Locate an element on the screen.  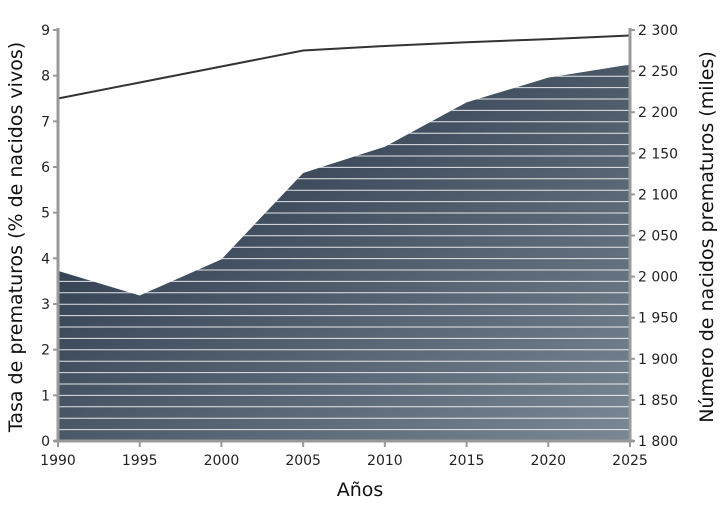
left-tick-label: 9 is located at coordinates (45, 31).